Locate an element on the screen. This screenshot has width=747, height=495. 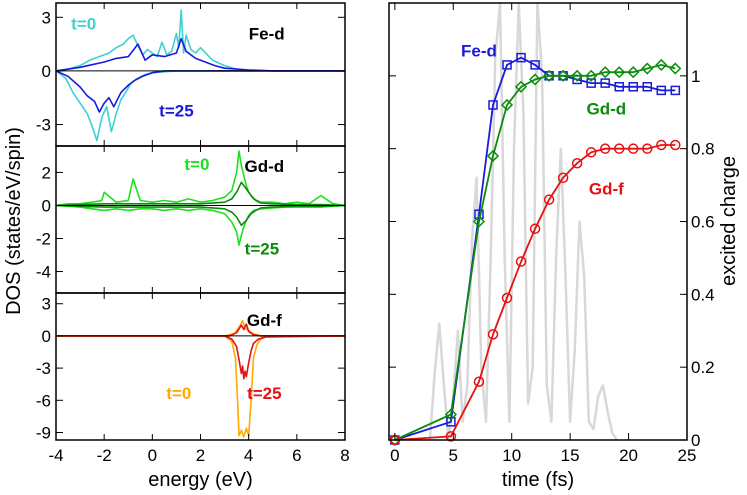
annotation-fe-d: Fe-d is located at coordinates (267, 33).